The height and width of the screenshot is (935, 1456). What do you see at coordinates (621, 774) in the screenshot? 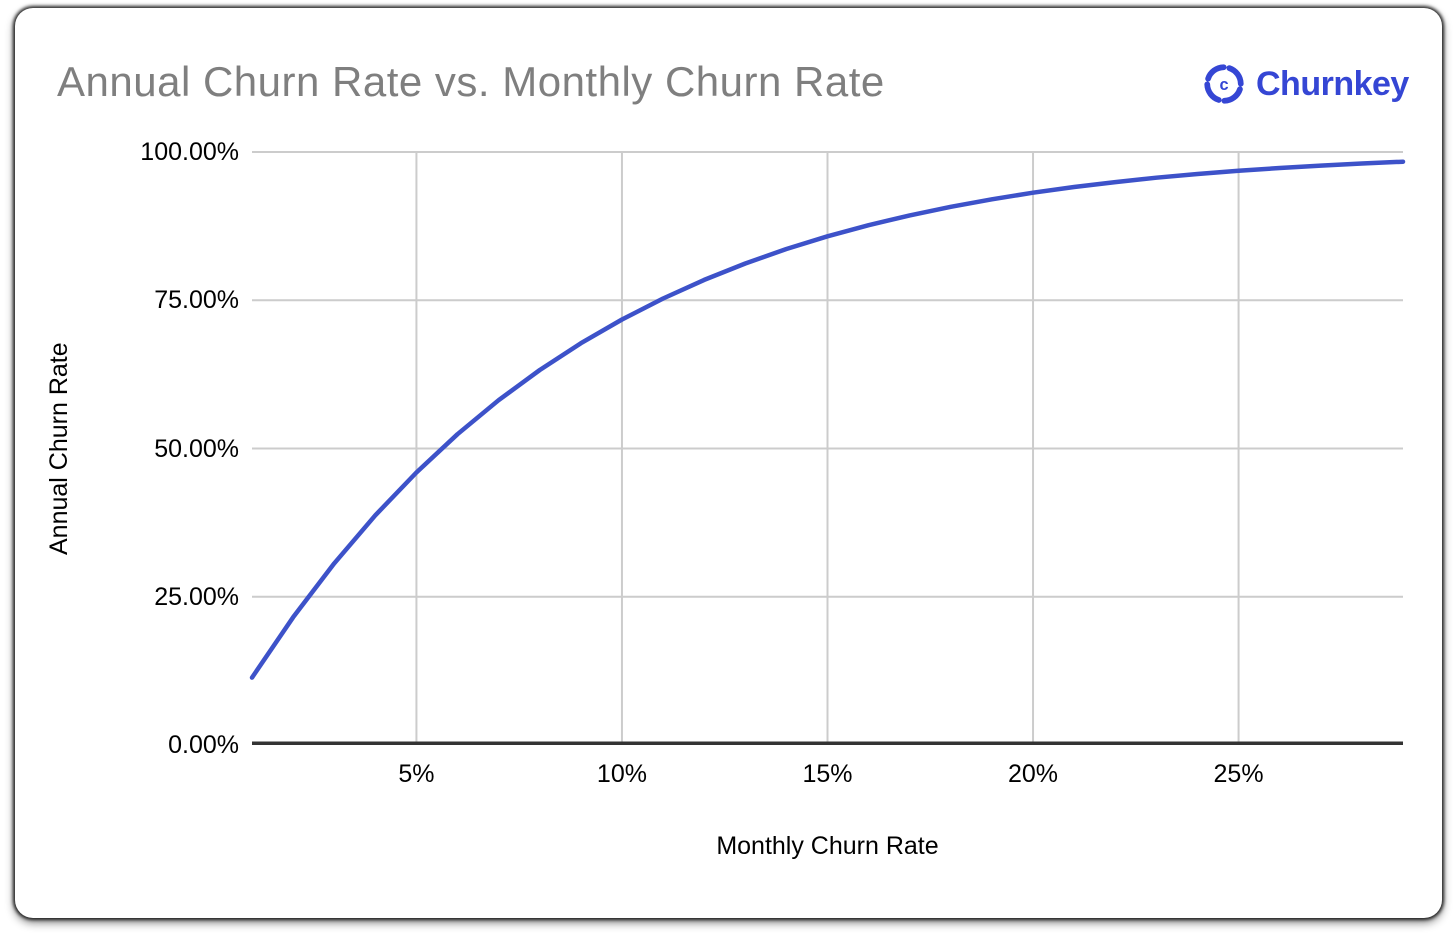
I see `x-tick-label: 10%` at bounding box center [621, 774].